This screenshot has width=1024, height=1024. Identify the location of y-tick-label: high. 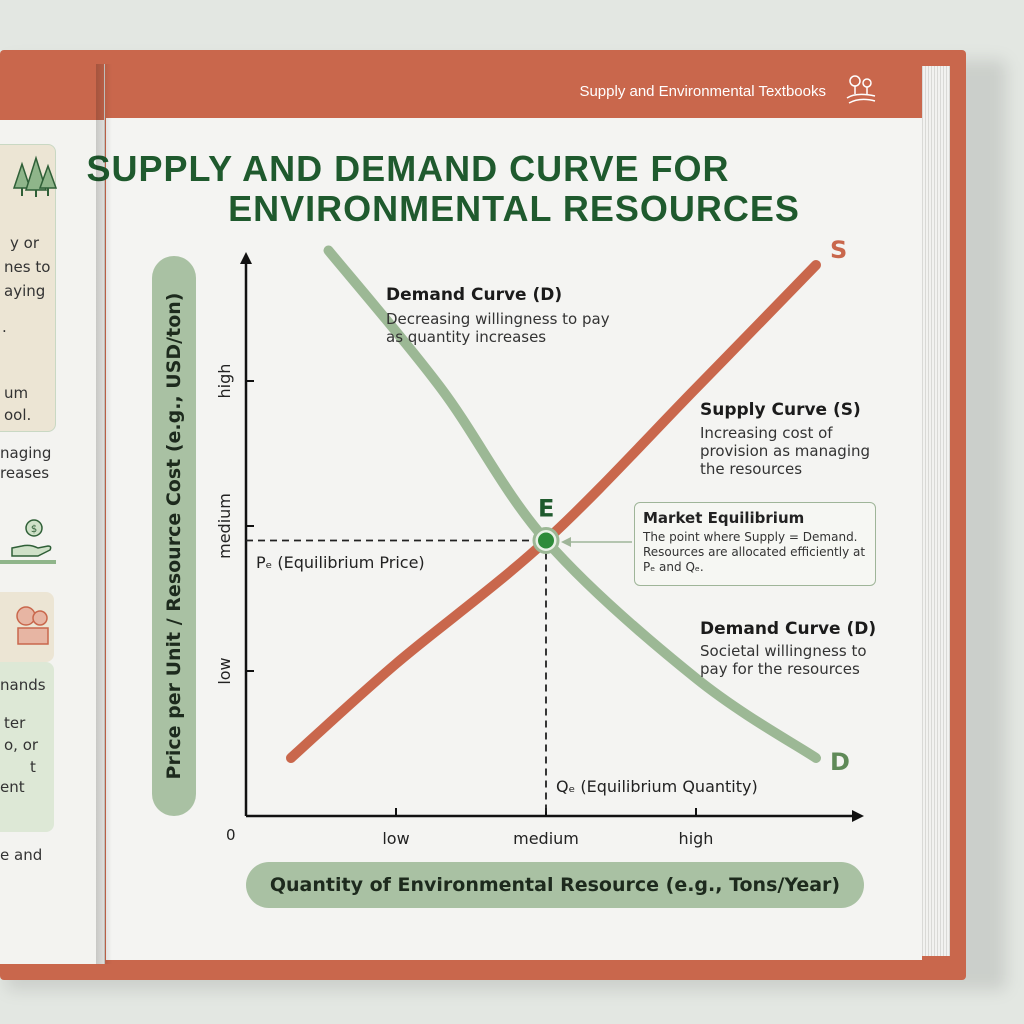
(224, 381).